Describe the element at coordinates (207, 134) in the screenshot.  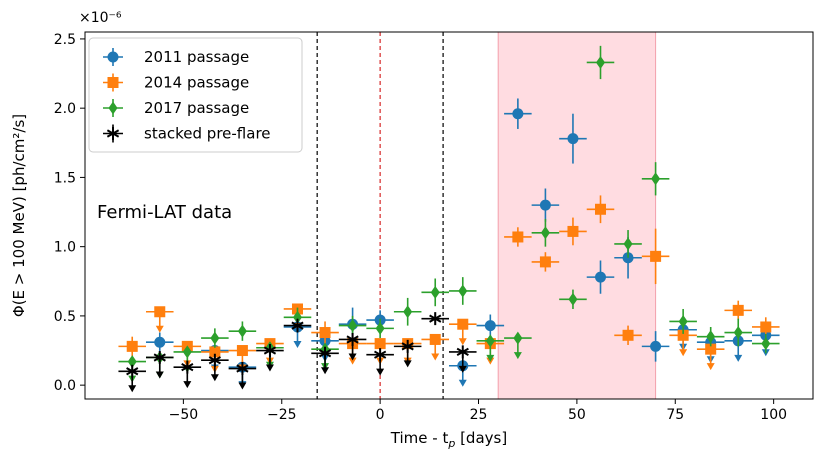
I see `legend-label: stacked pre-flare` at that location.